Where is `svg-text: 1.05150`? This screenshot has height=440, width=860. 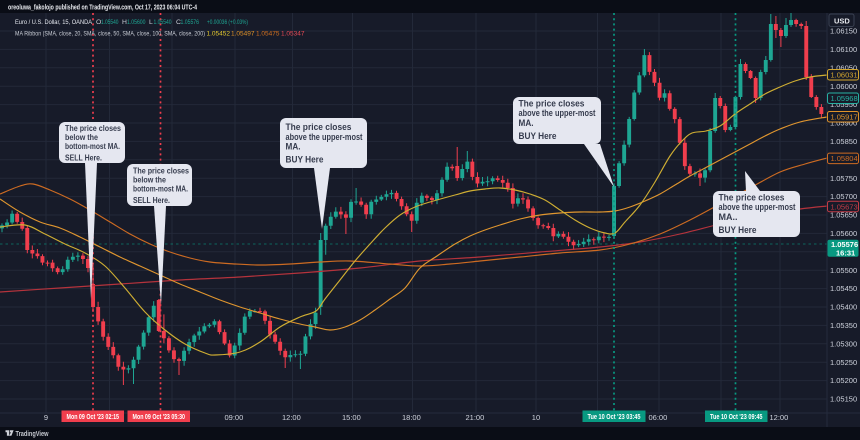
svg-text: 1.05150 is located at coordinates (843, 399).